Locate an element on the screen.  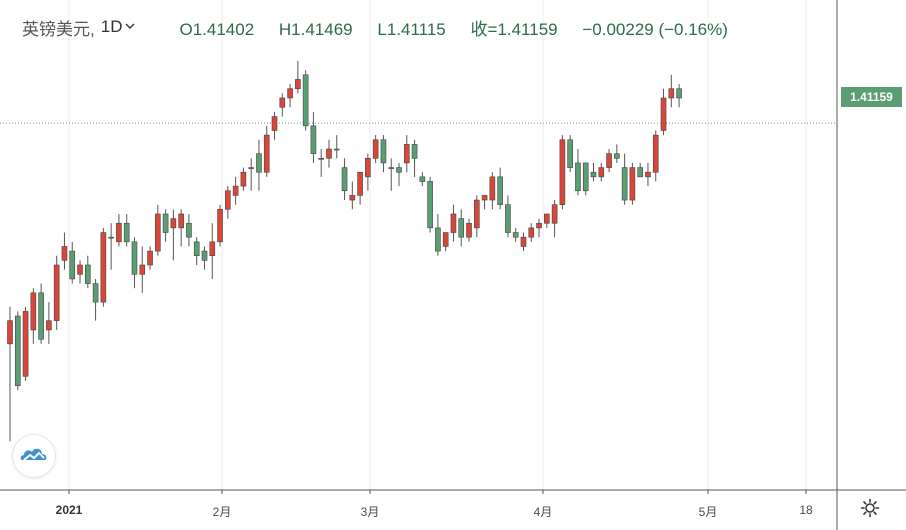
x-tick-label: 2021 is located at coordinates (69, 510).